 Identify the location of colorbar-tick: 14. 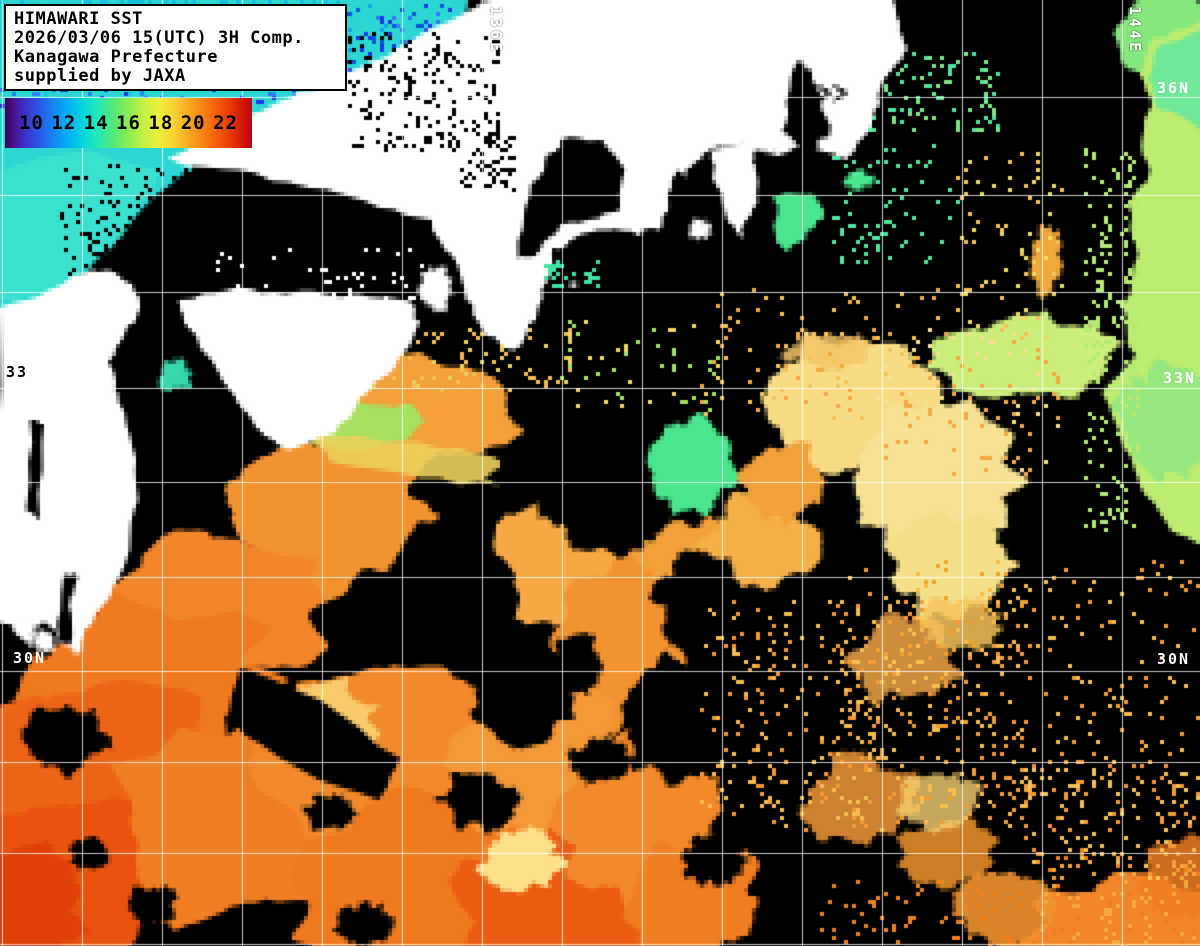
(96, 123).